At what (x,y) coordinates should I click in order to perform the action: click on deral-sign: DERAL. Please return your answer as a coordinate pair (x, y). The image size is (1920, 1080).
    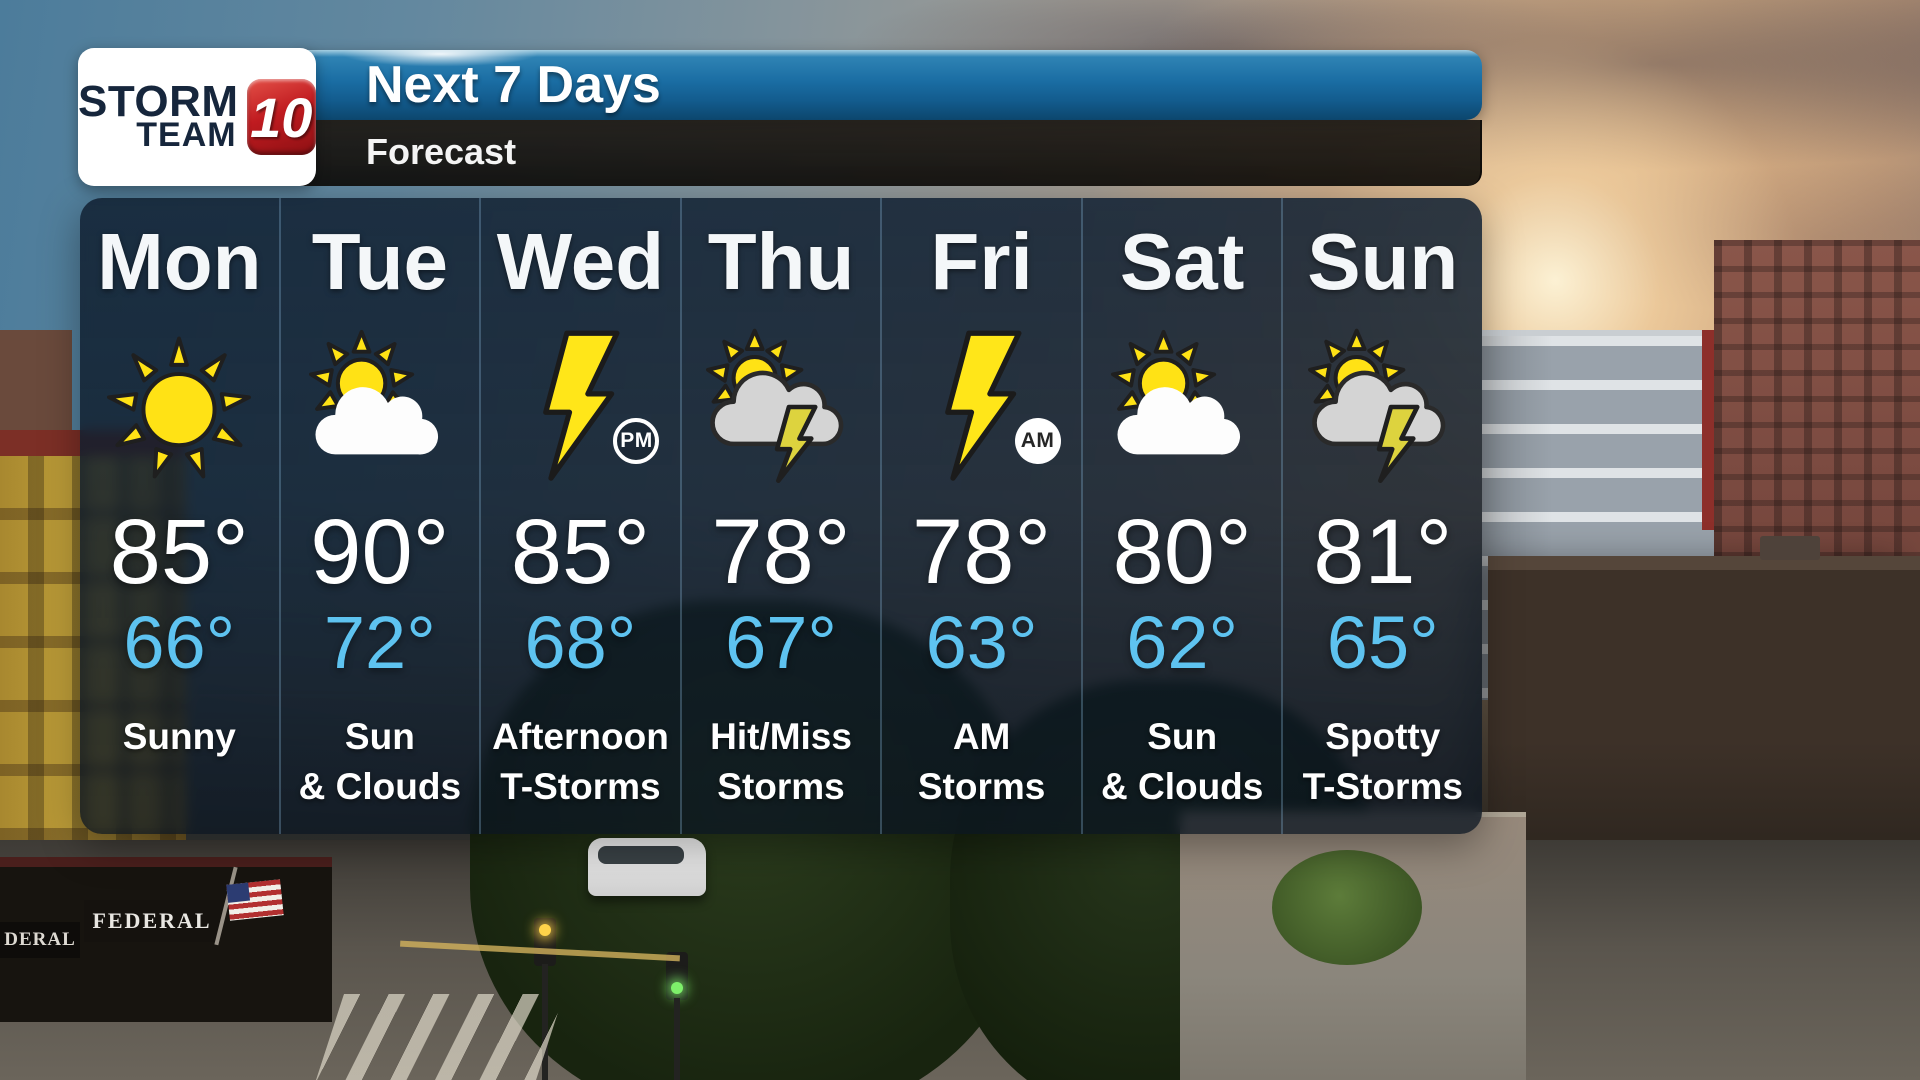
    Looking at the image, I should click on (40, 940).